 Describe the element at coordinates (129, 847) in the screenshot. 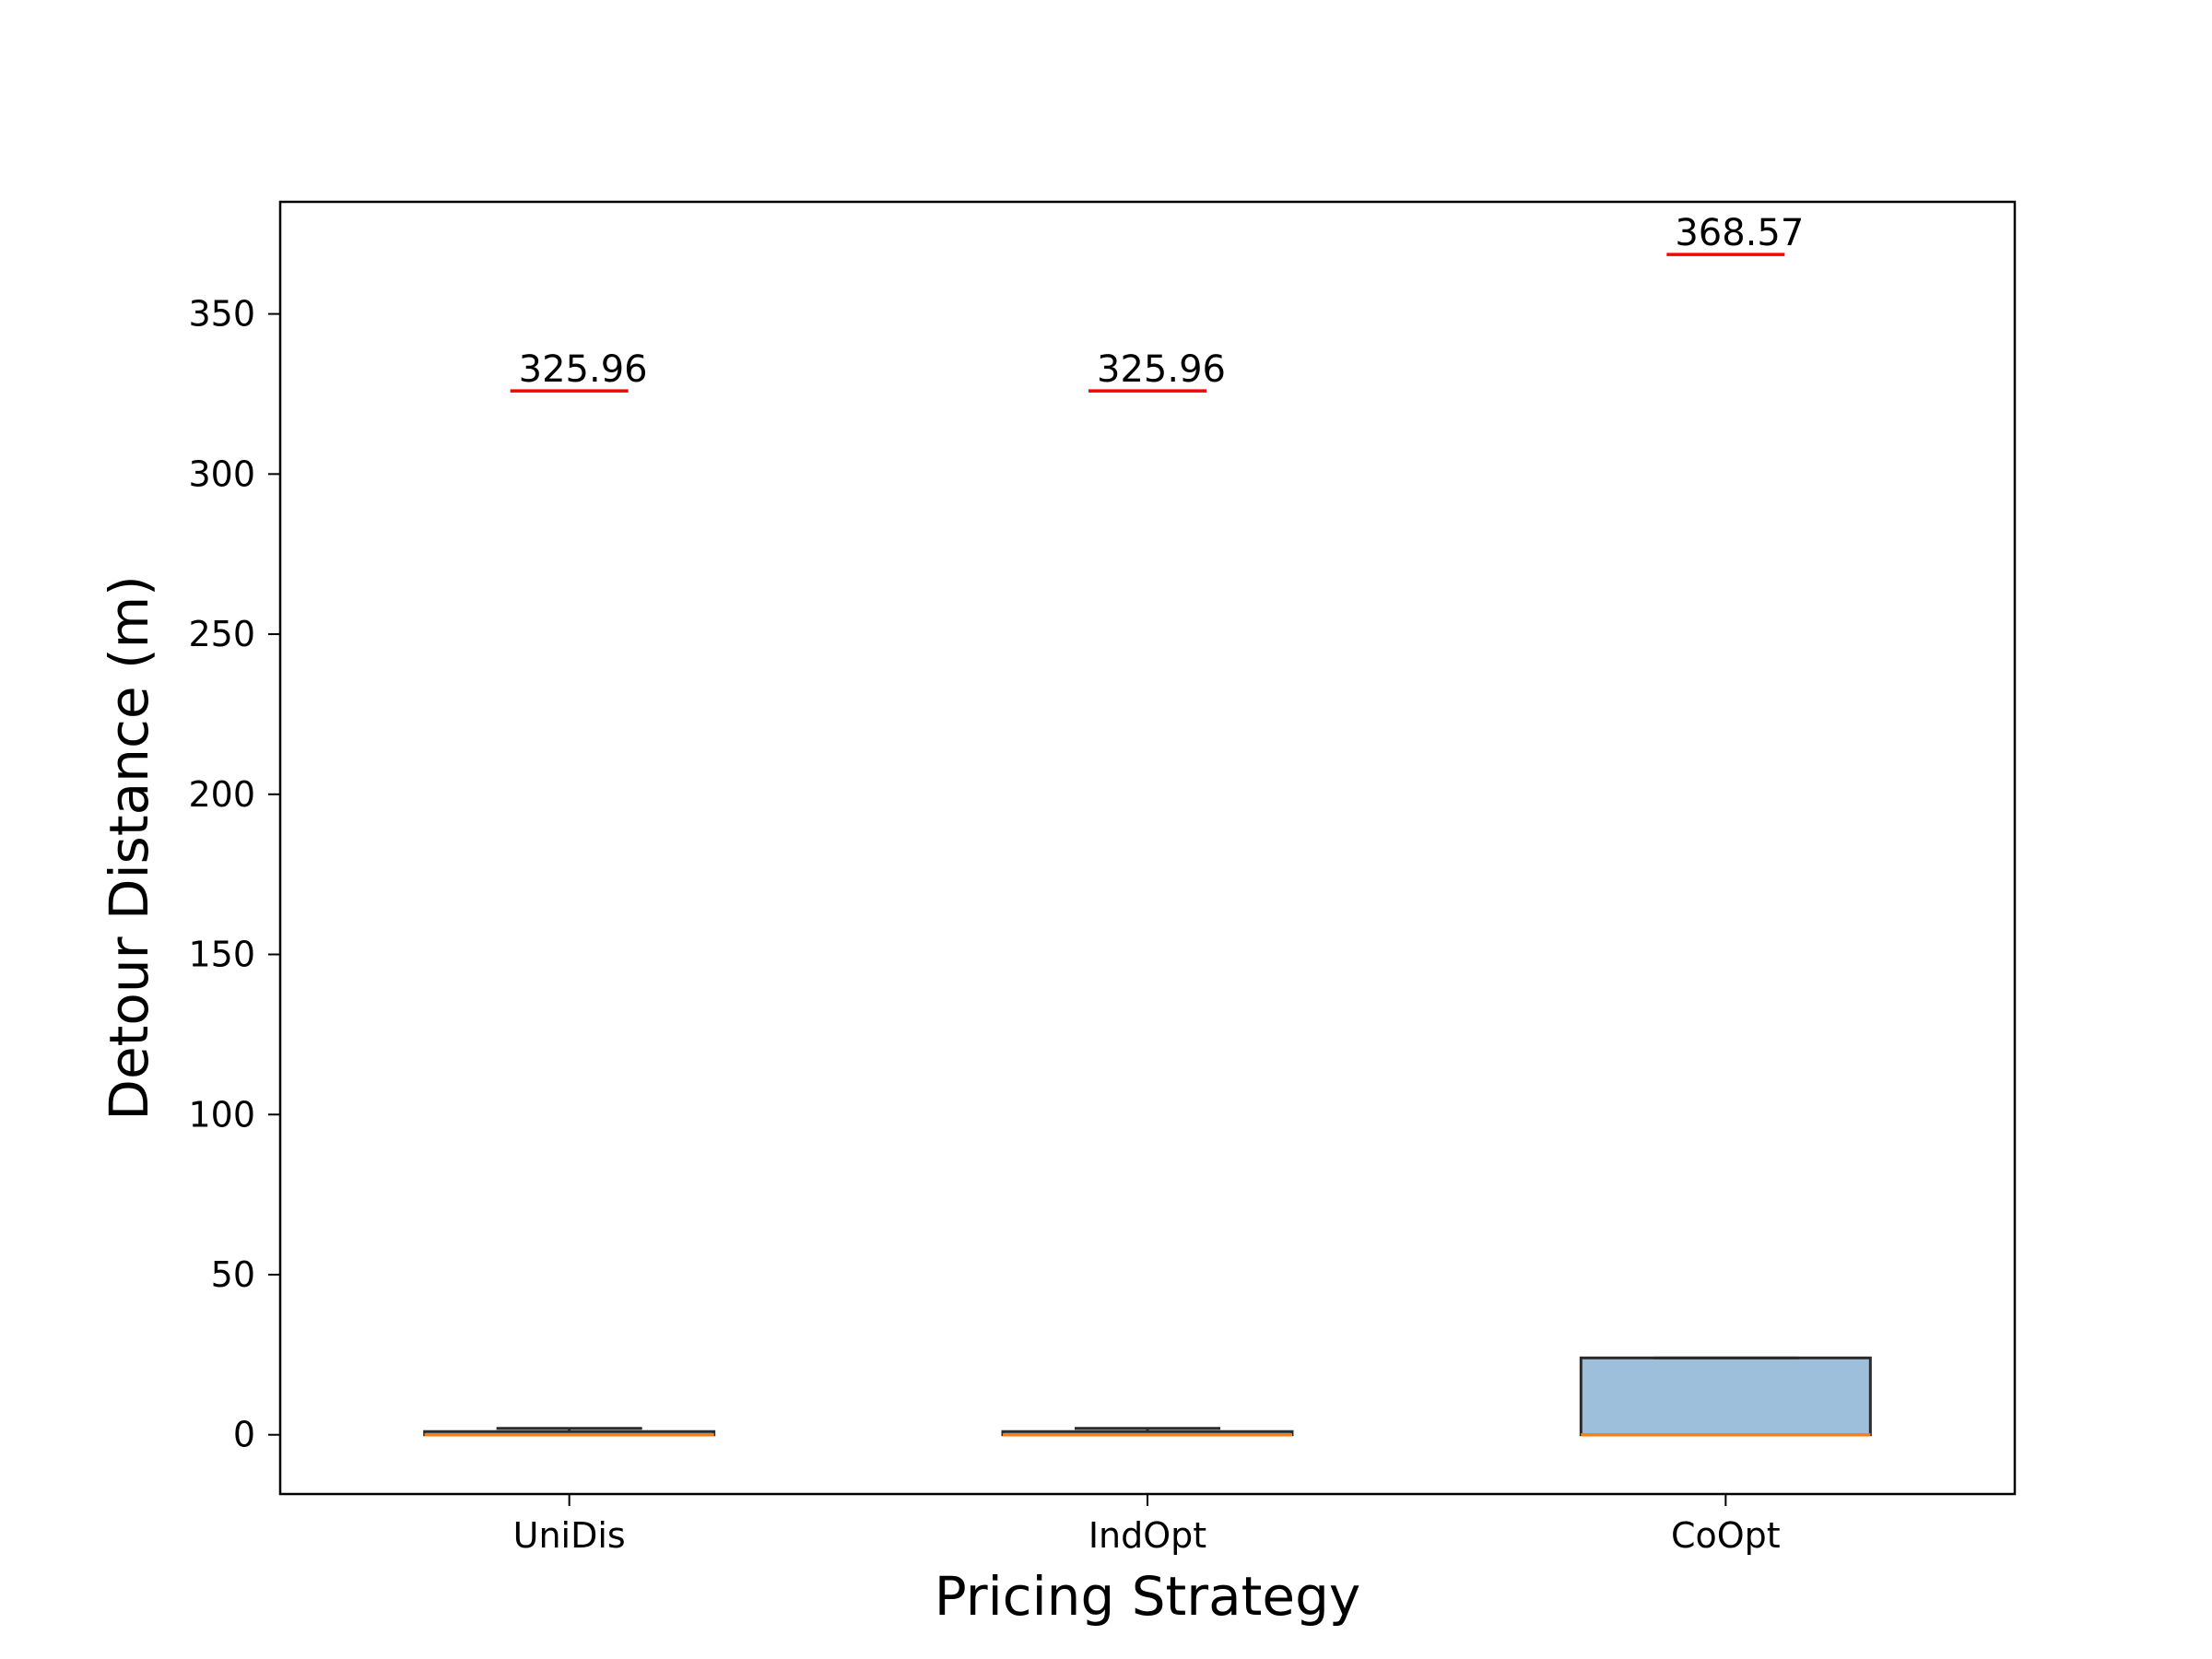

I see `y-axis-title: Detour Distance (m)` at that location.